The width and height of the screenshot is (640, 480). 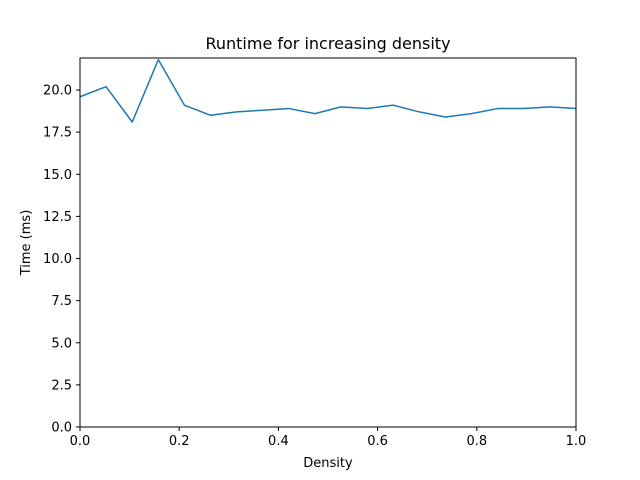 I want to click on x-tick-label: 0.4, so click(x=278, y=441).